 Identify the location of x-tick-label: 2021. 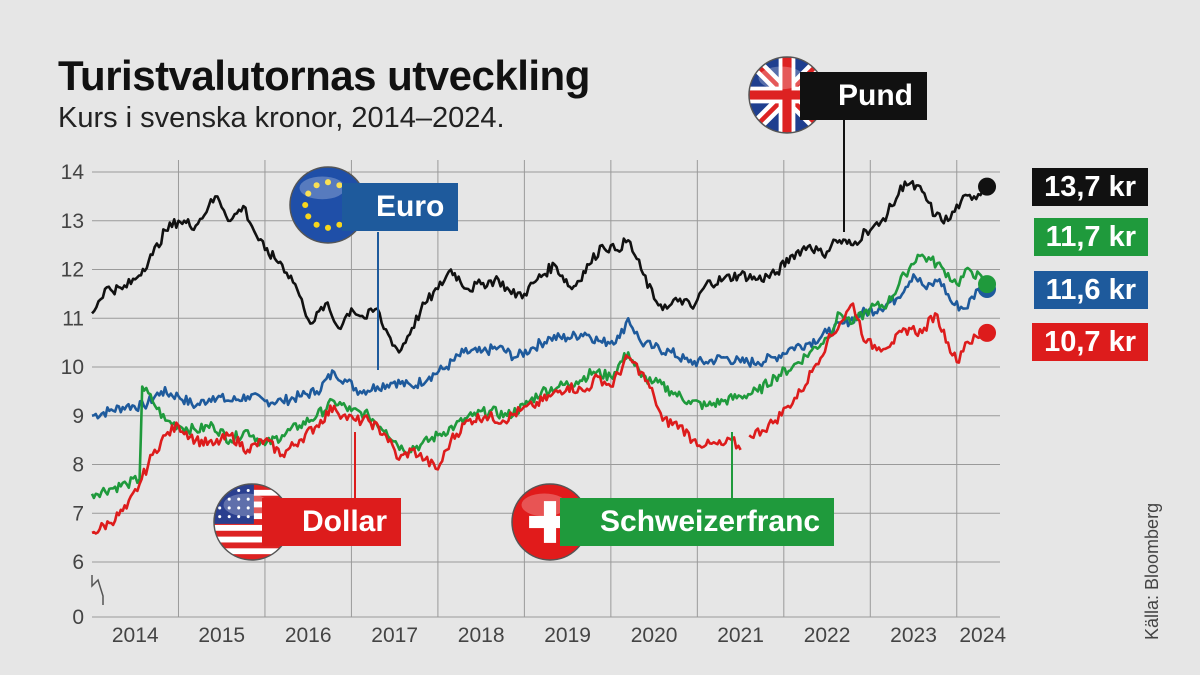
(740, 635).